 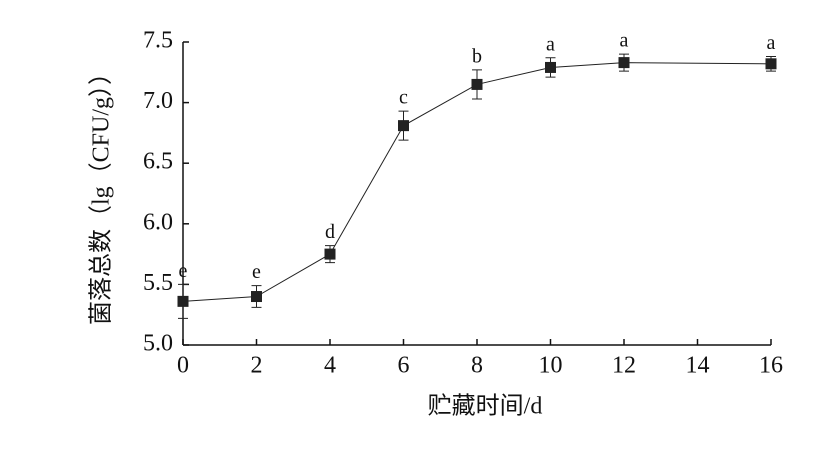 I want to click on x-tick-label: 2, so click(x=257, y=366).